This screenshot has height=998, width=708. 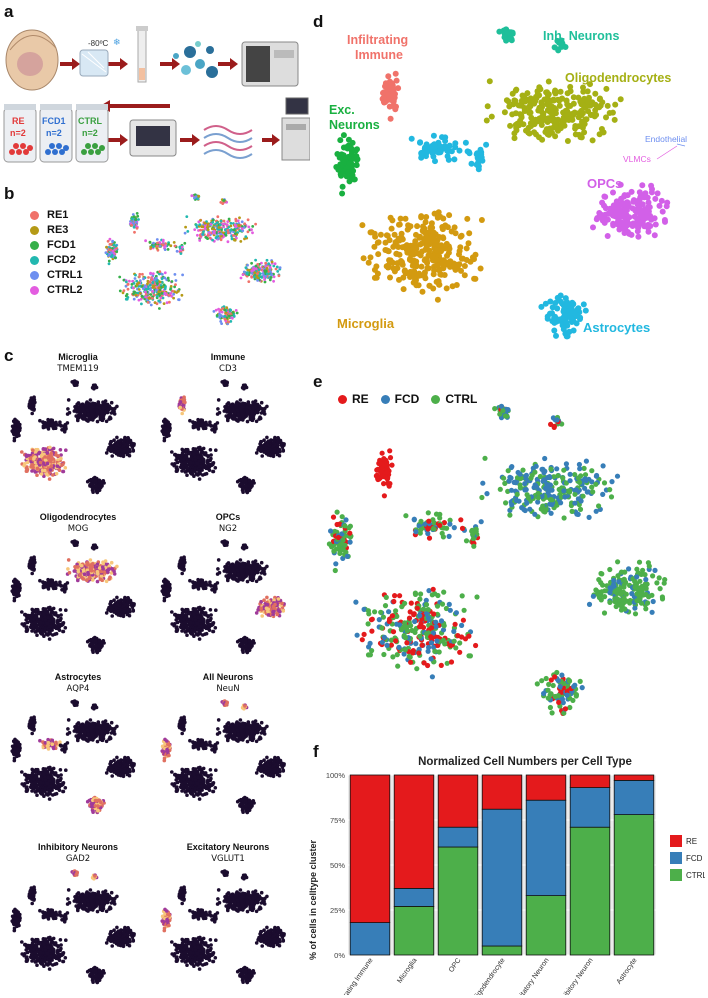 I want to click on legend-item: RE3, so click(x=56, y=230).